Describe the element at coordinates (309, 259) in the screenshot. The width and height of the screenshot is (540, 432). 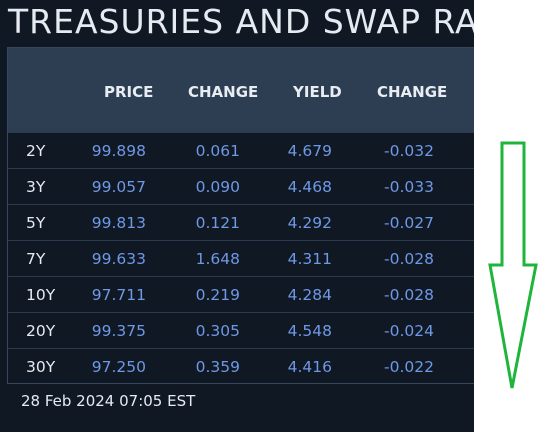
I see `yield-value: 4.311` at that location.